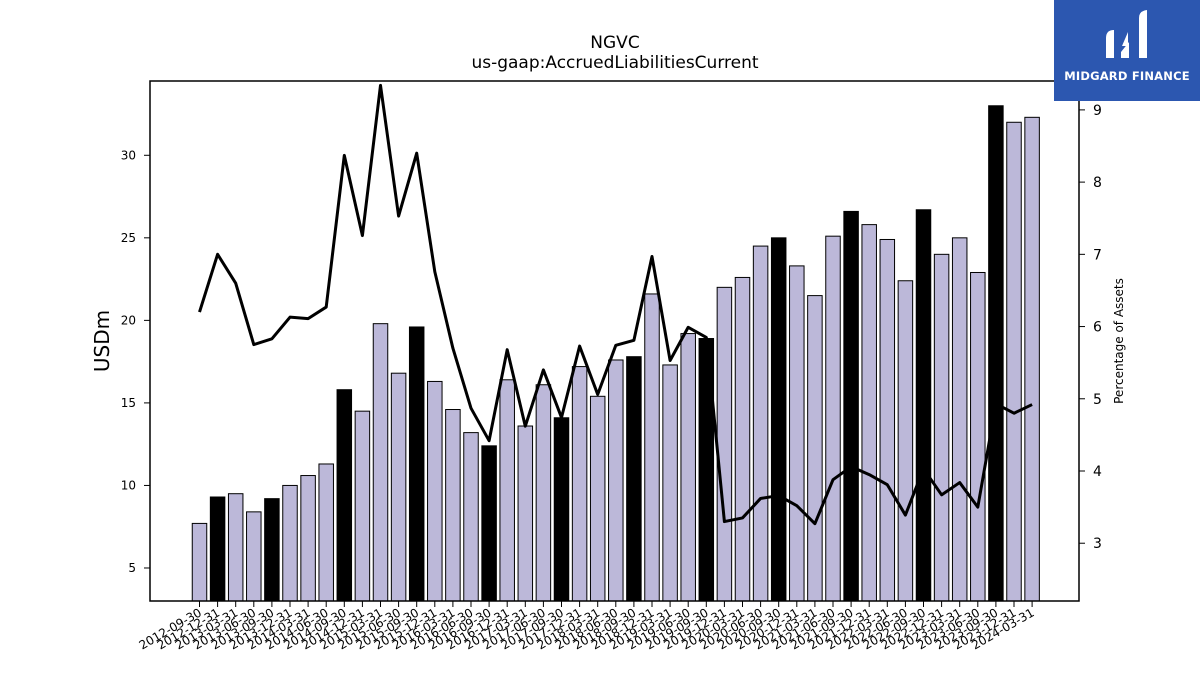  I want to click on y2-tick-label: 4, so click(1097, 472).